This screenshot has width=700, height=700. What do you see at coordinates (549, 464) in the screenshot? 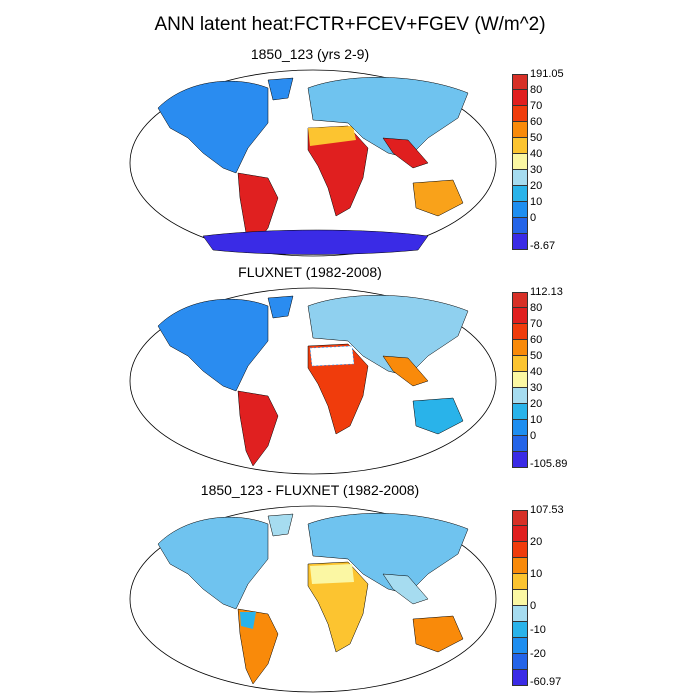
I see `colorbar-label: -105.89` at bounding box center [549, 464].